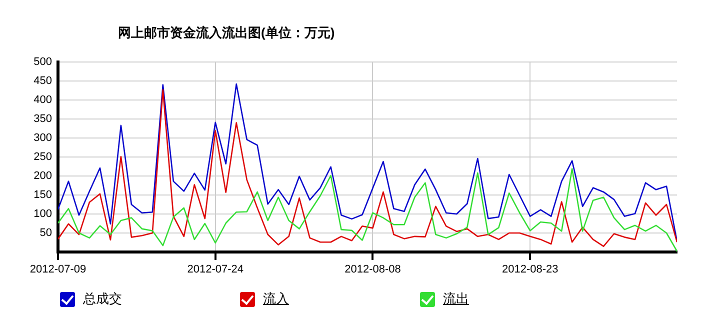  I want to click on legend-label: 流出, so click(456, 299).